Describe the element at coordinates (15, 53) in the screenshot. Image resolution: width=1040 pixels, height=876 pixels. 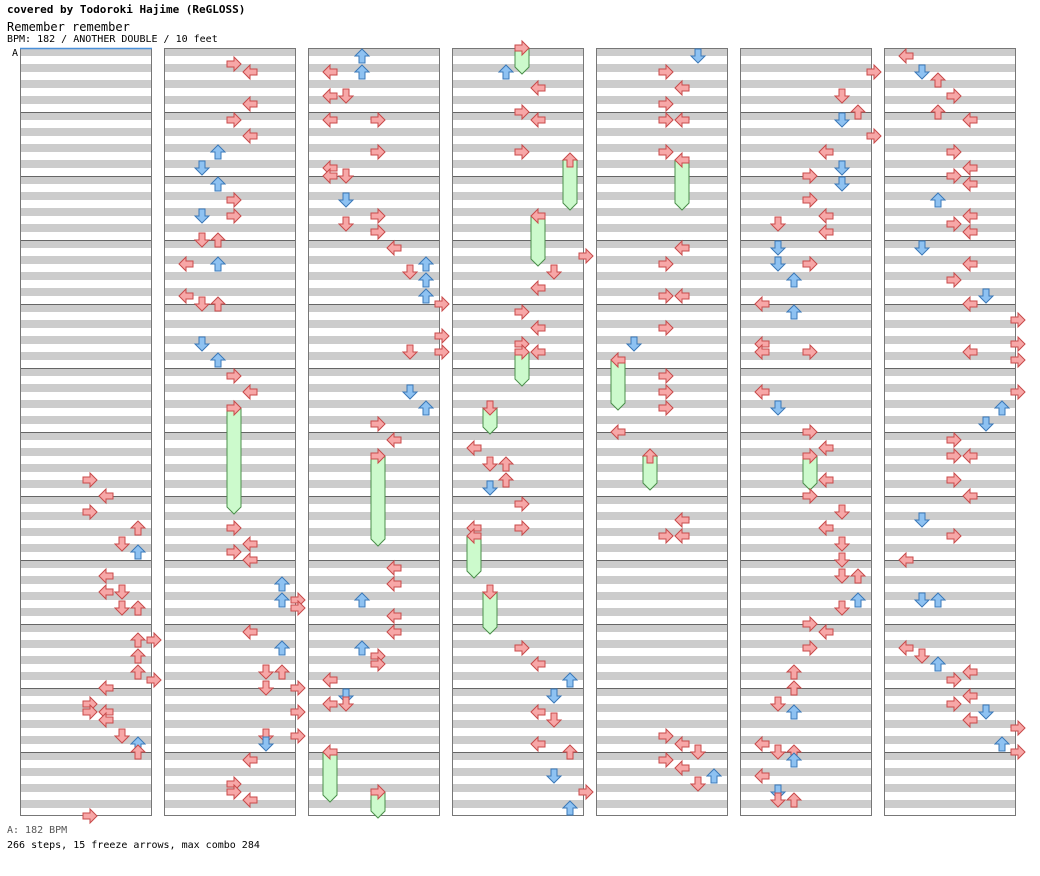
I see `bpm-marker-label: A` at that location.